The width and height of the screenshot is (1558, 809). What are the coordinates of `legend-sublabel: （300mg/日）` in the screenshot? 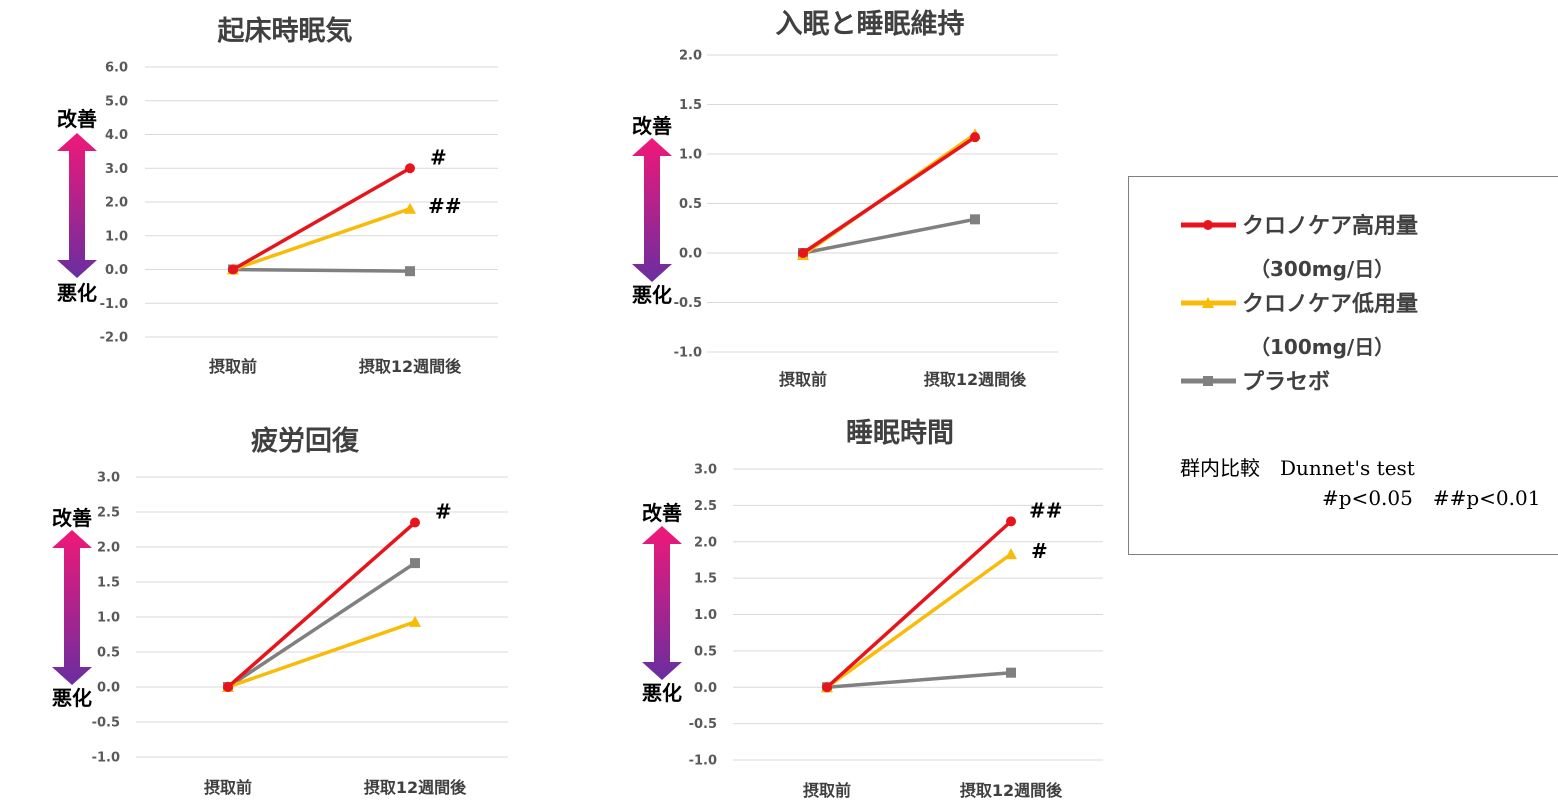 It's located at (1322, 269).